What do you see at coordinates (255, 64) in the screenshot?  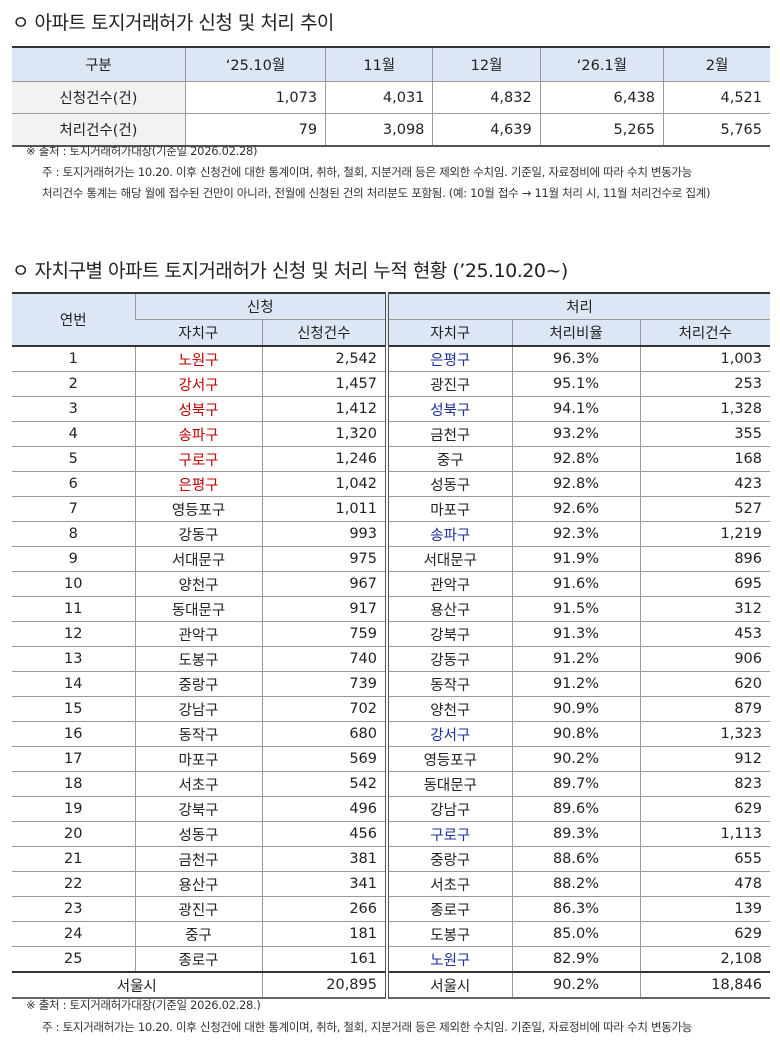 I see `header-cell: ‘25.10월` at bounding box center [255, 64].